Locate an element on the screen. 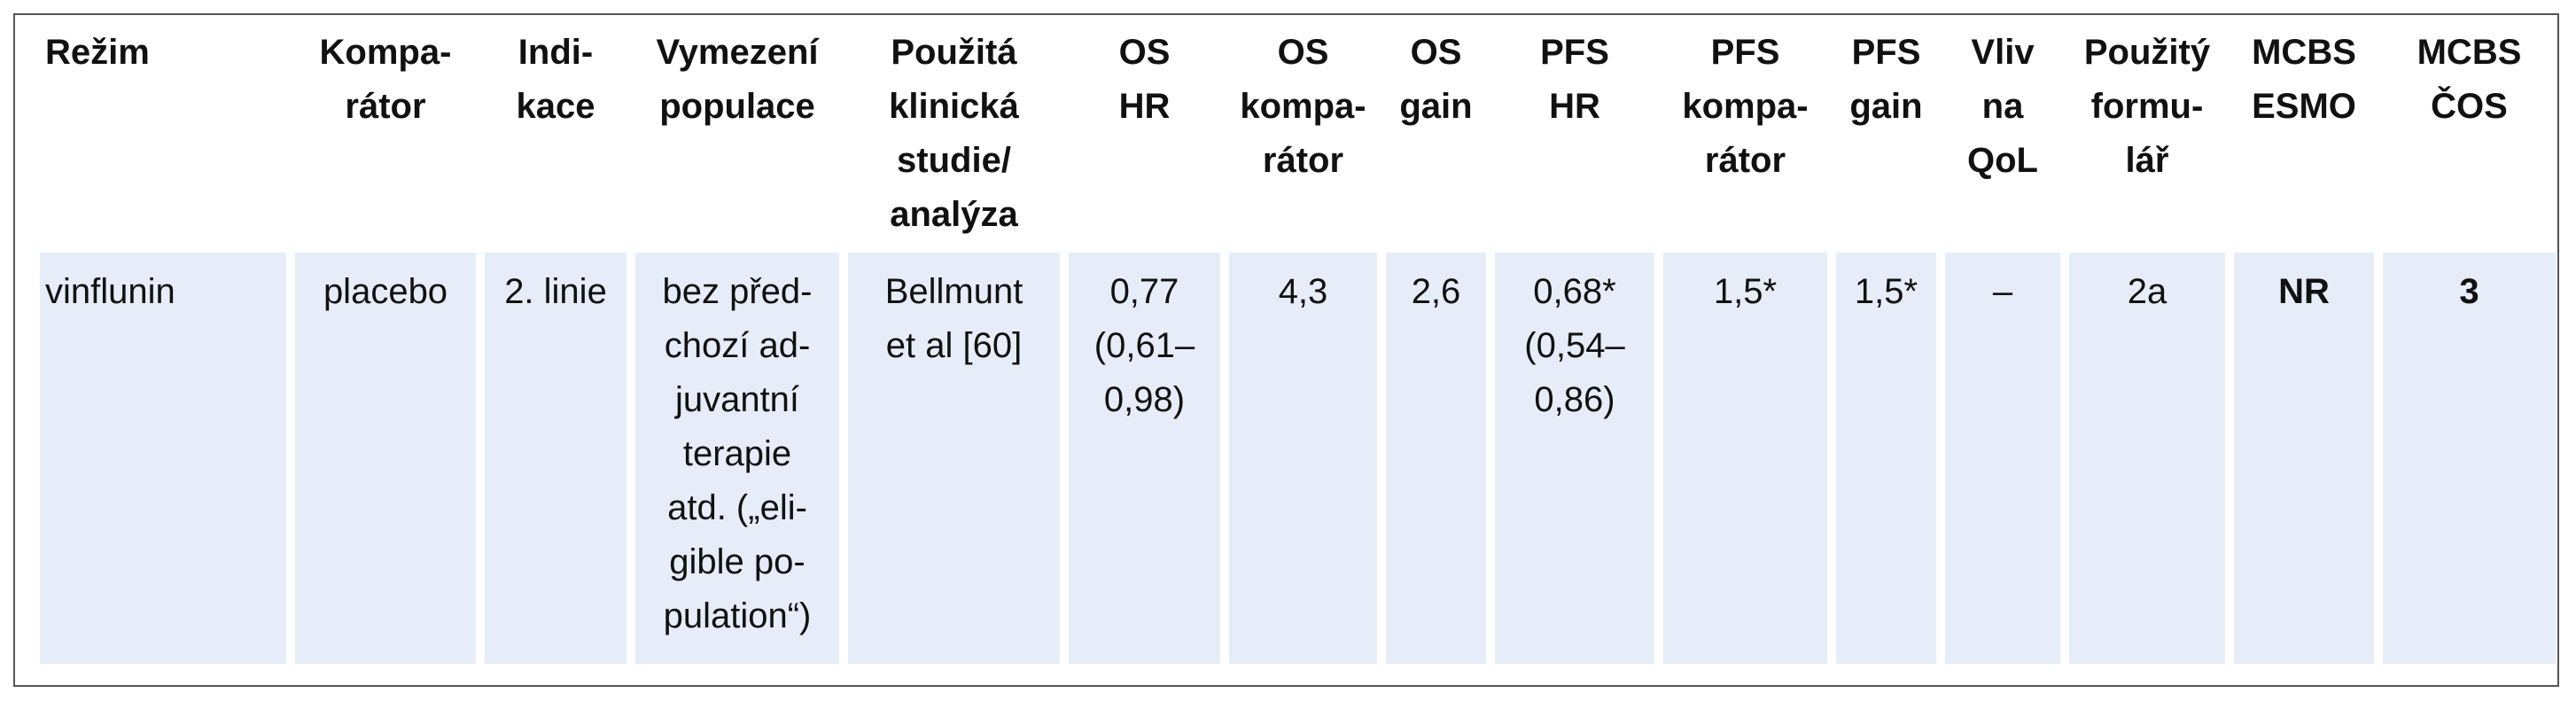 The width and height of the screenshot is (2576, 709). header-cell: PFS gain is located at coordinates (1886, 79).